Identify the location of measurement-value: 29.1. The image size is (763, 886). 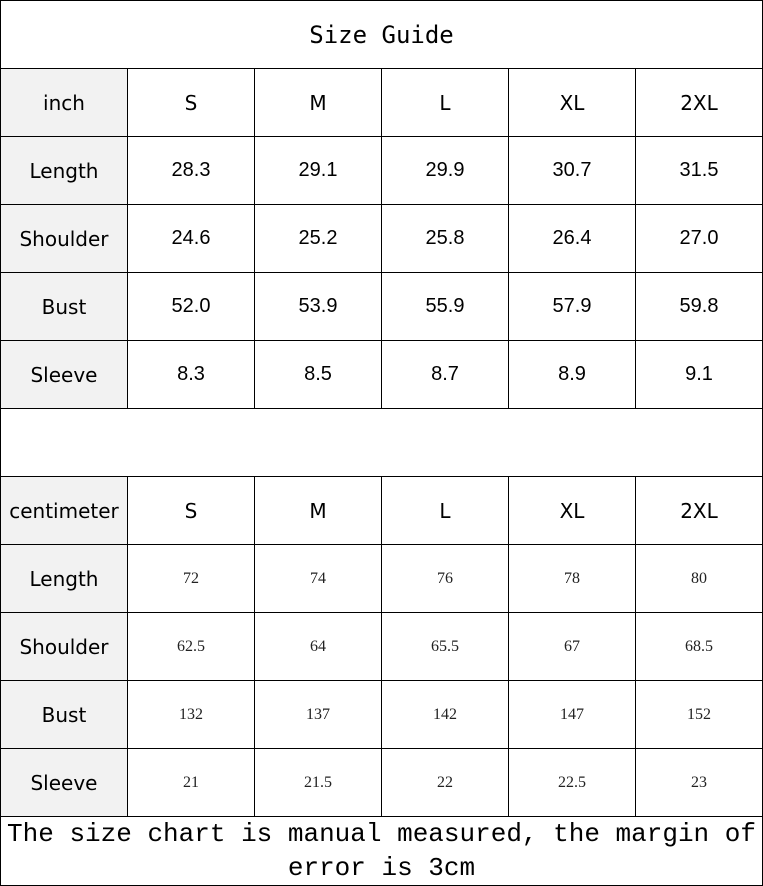
(318, 170).